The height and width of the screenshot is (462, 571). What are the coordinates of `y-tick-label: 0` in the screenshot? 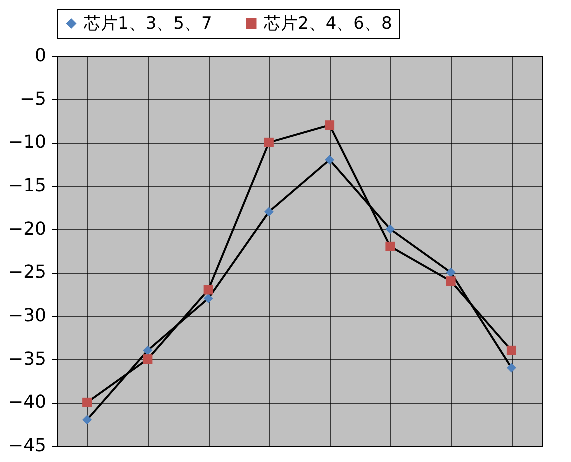 It's located at (40, 56).